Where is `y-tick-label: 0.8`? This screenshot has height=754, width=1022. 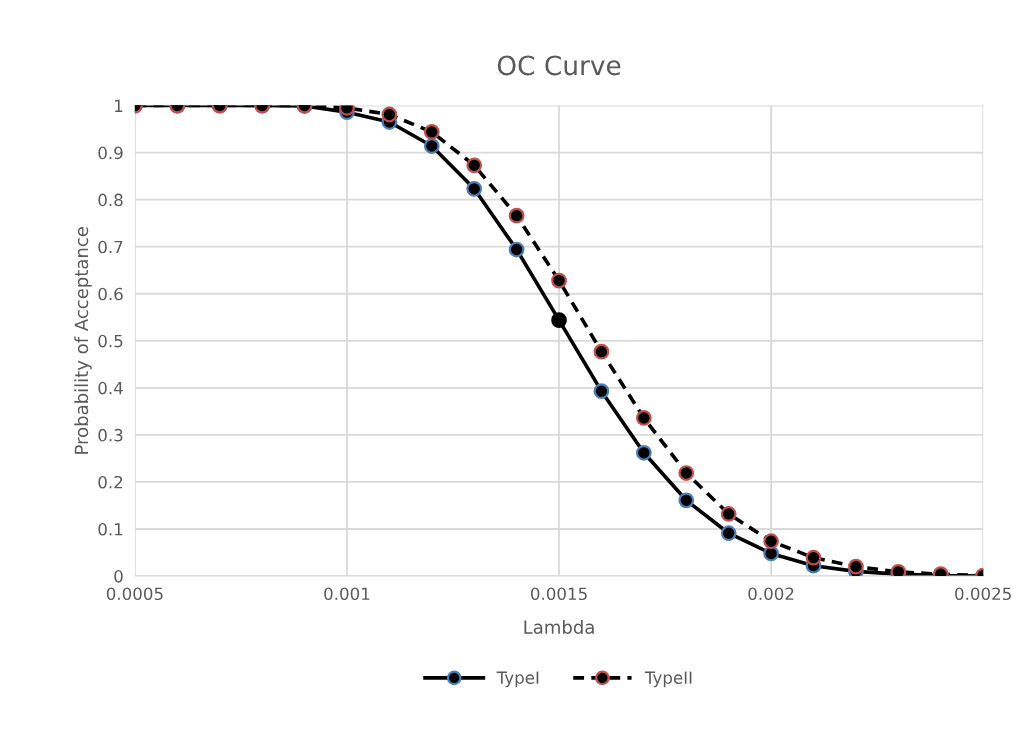
y-tick-label: 0.8 is located at coordinates (110, 200).